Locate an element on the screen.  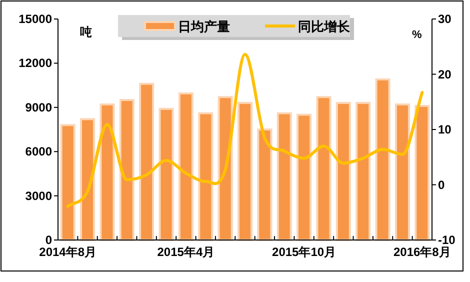
x-tick-label: 2015年4月 is located at coordinates (186, 252).